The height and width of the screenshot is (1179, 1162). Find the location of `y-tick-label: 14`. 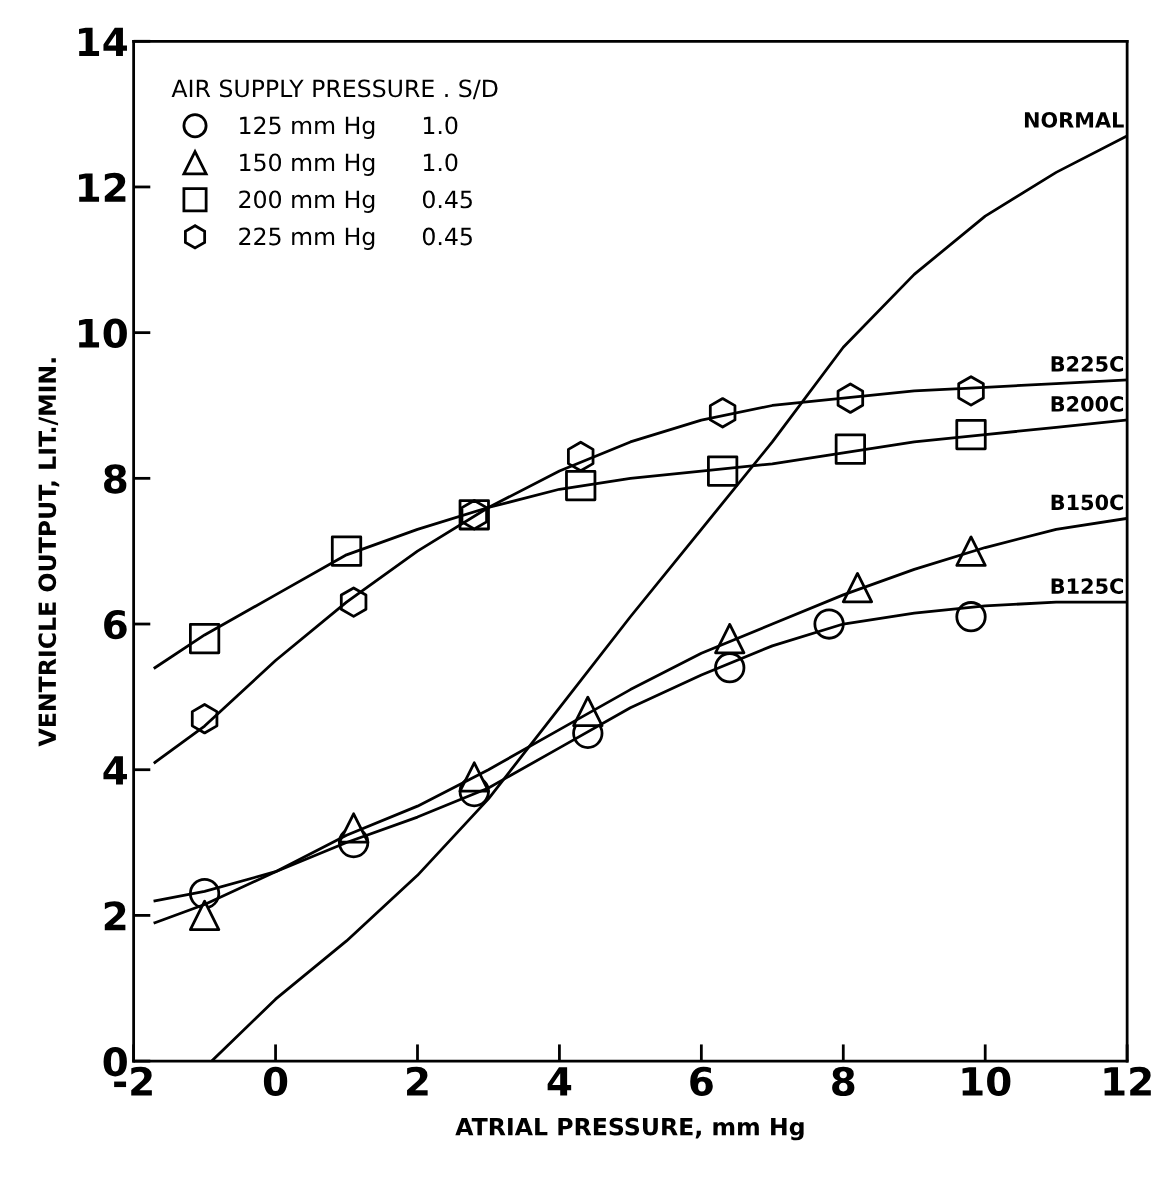

y-tick-label: 14 is located at coordinates (103, 42).